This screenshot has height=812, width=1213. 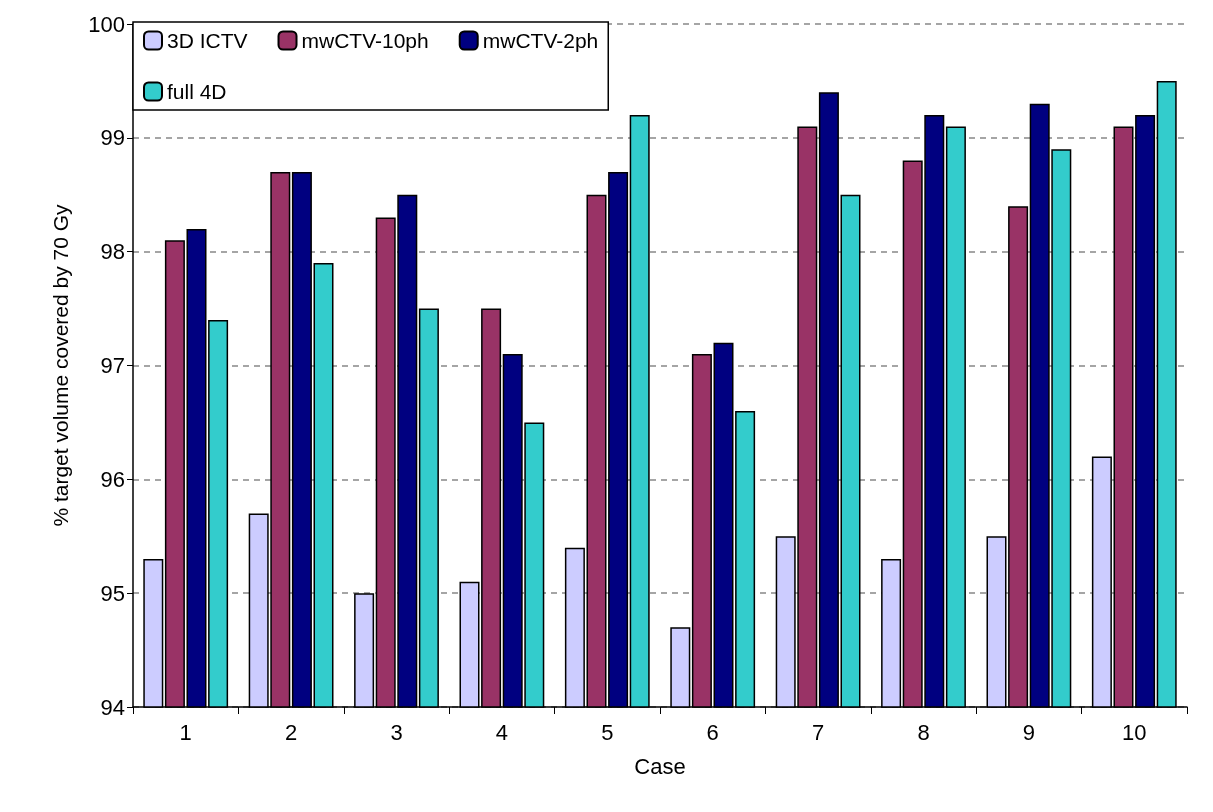 What do you see at coordinates (112, 252) in the screenshot?
I see `y-tick-label: 98` at bounding box center [112, 252].